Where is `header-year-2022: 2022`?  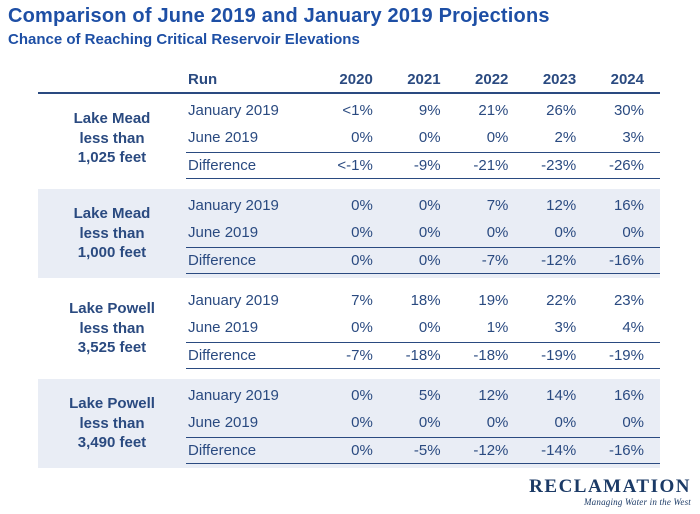
header-year-2022: 2022 is located at coordinates (492, 79).